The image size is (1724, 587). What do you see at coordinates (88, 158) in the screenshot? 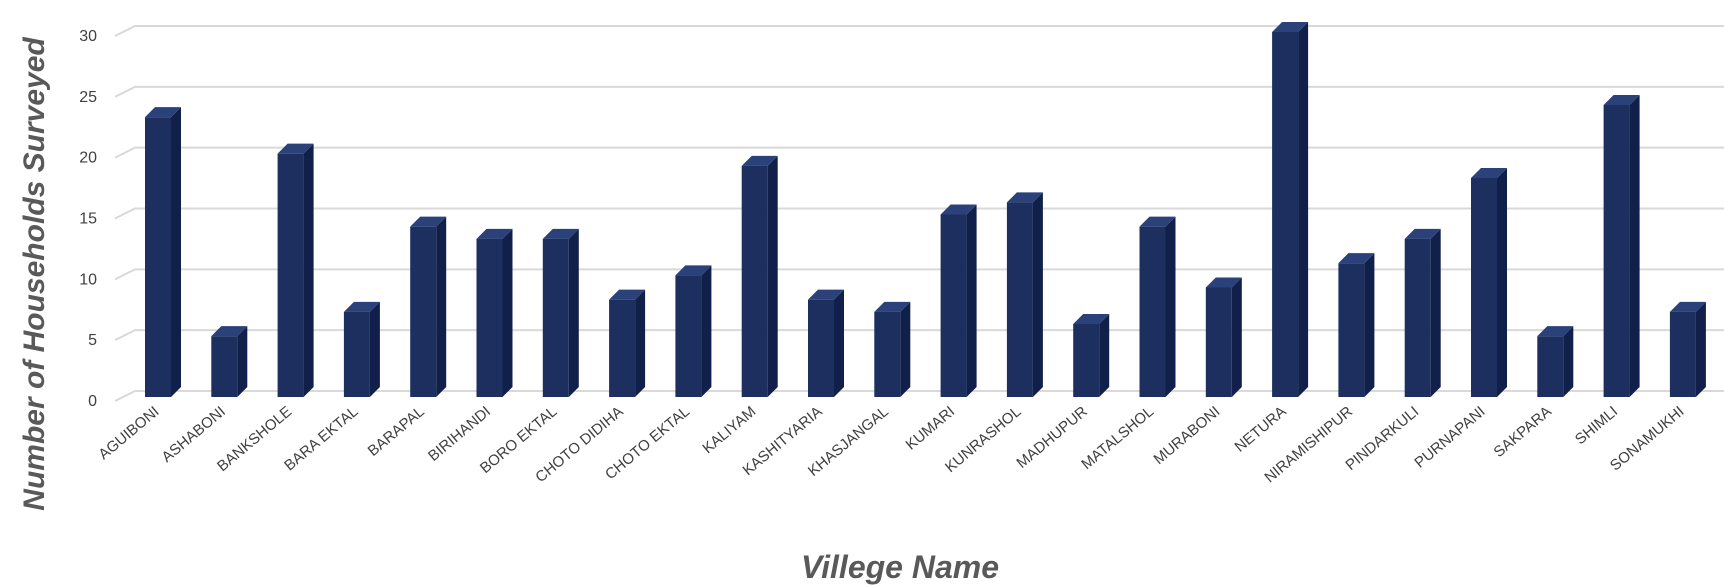
I see `y-tick-label: 20` at bounding box center [88, 158].